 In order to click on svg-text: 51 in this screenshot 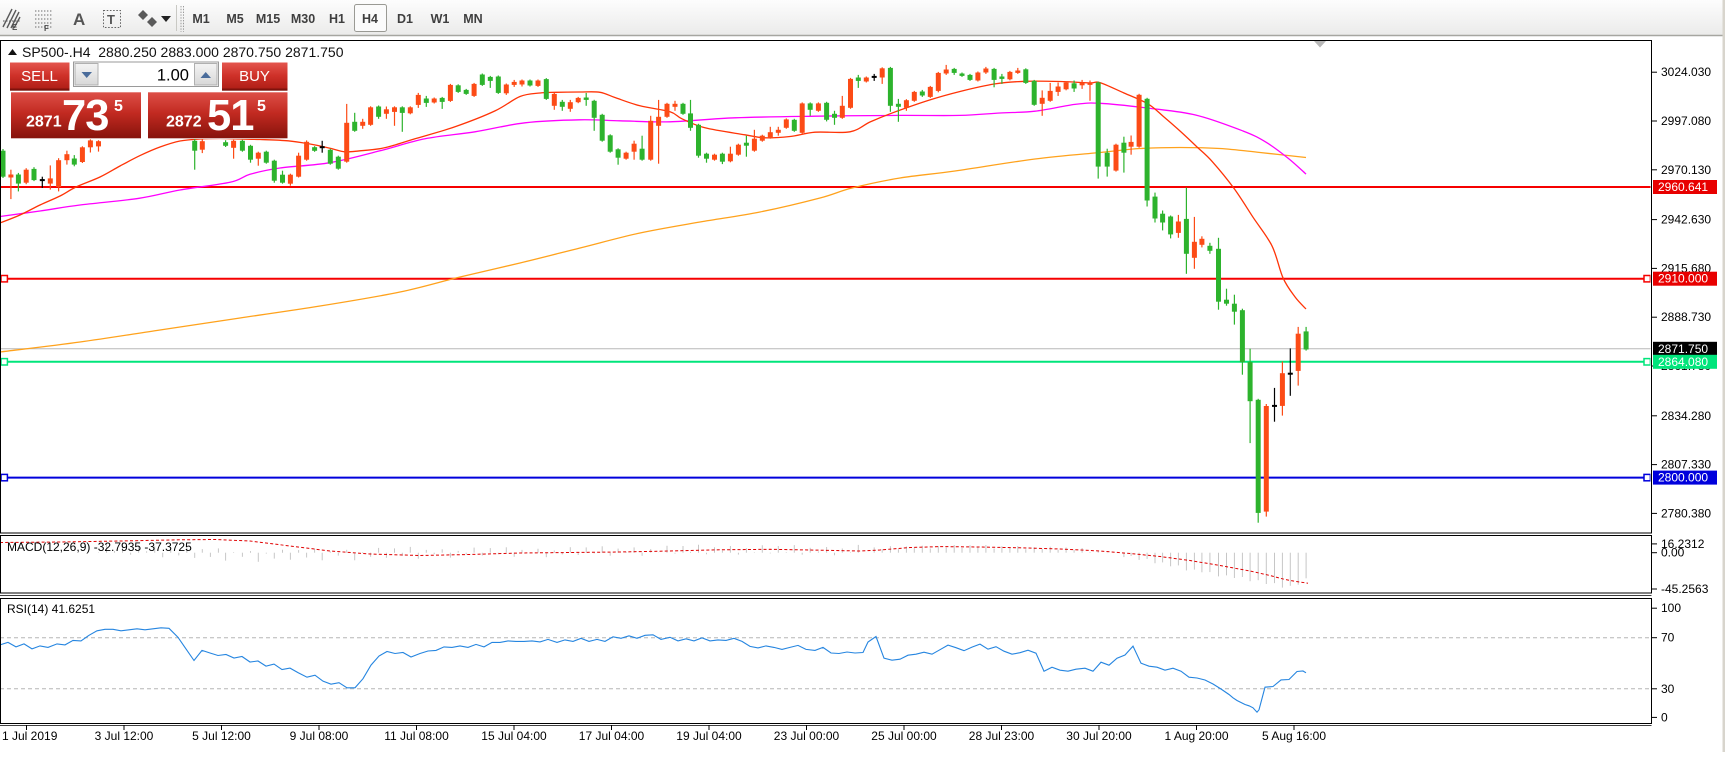, I will do `click(230, 116)`.